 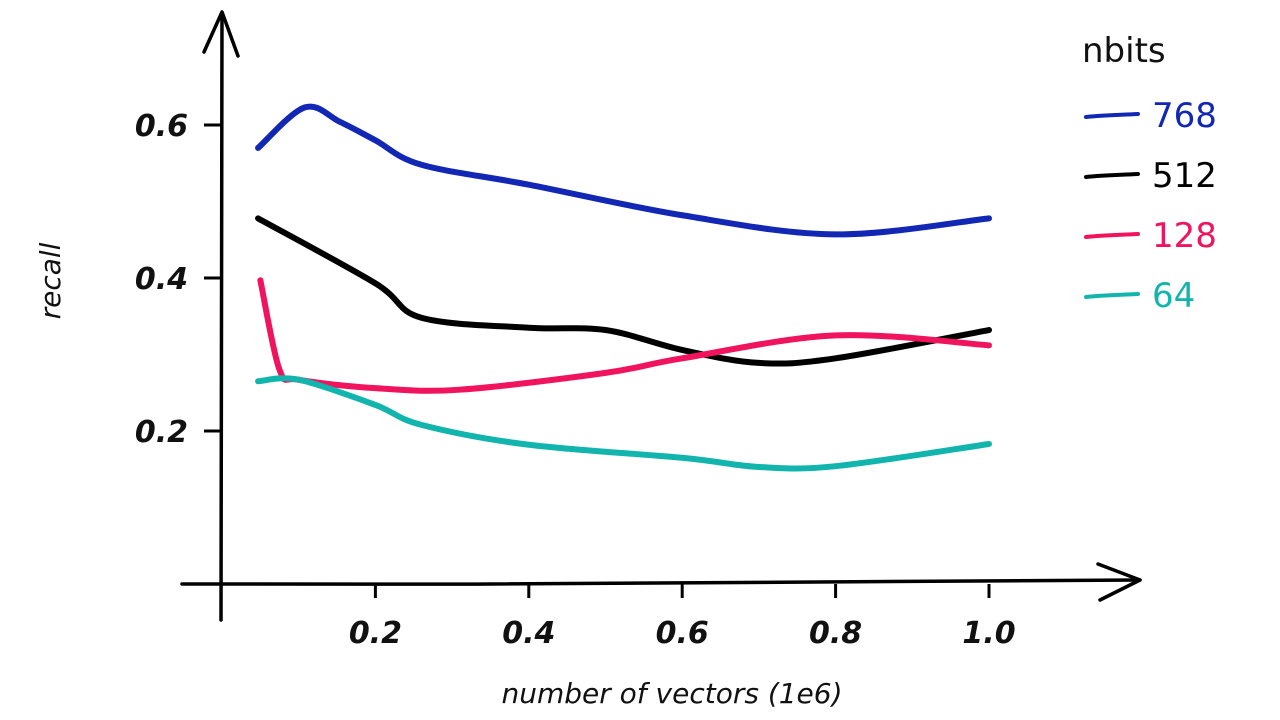 What do you see at coordinates (161, 432) in the screenshot?
I see `y-tick-label: 0.2` at bounding box center [161, 432].